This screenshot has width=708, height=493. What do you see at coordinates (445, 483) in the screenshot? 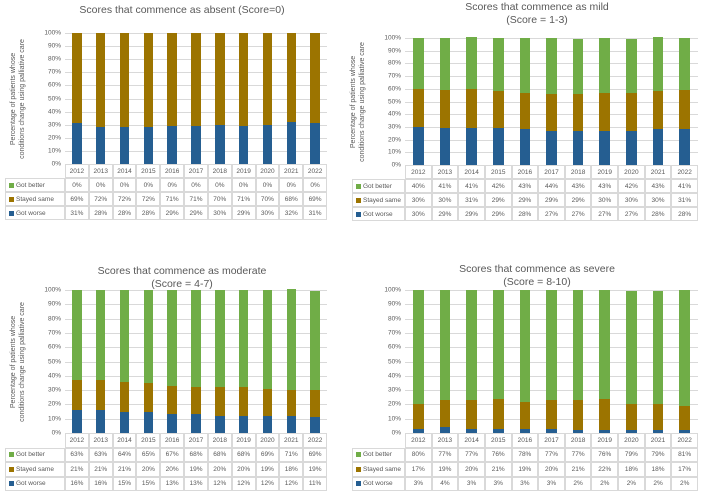
I see `table-value: 4%` at bounding box center [445, 483].